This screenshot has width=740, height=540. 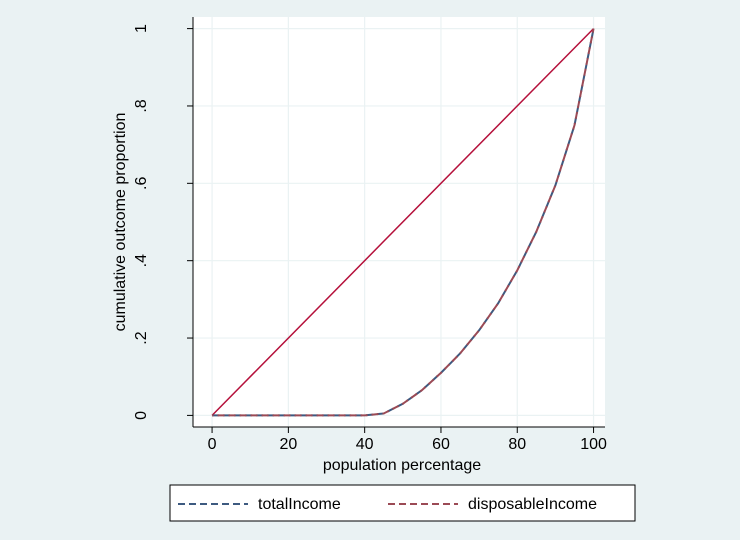 What do you see at coordinates (141, 337) in the screenshot?
I see `y-tick-label: .2` at bounding box center [141, 337].